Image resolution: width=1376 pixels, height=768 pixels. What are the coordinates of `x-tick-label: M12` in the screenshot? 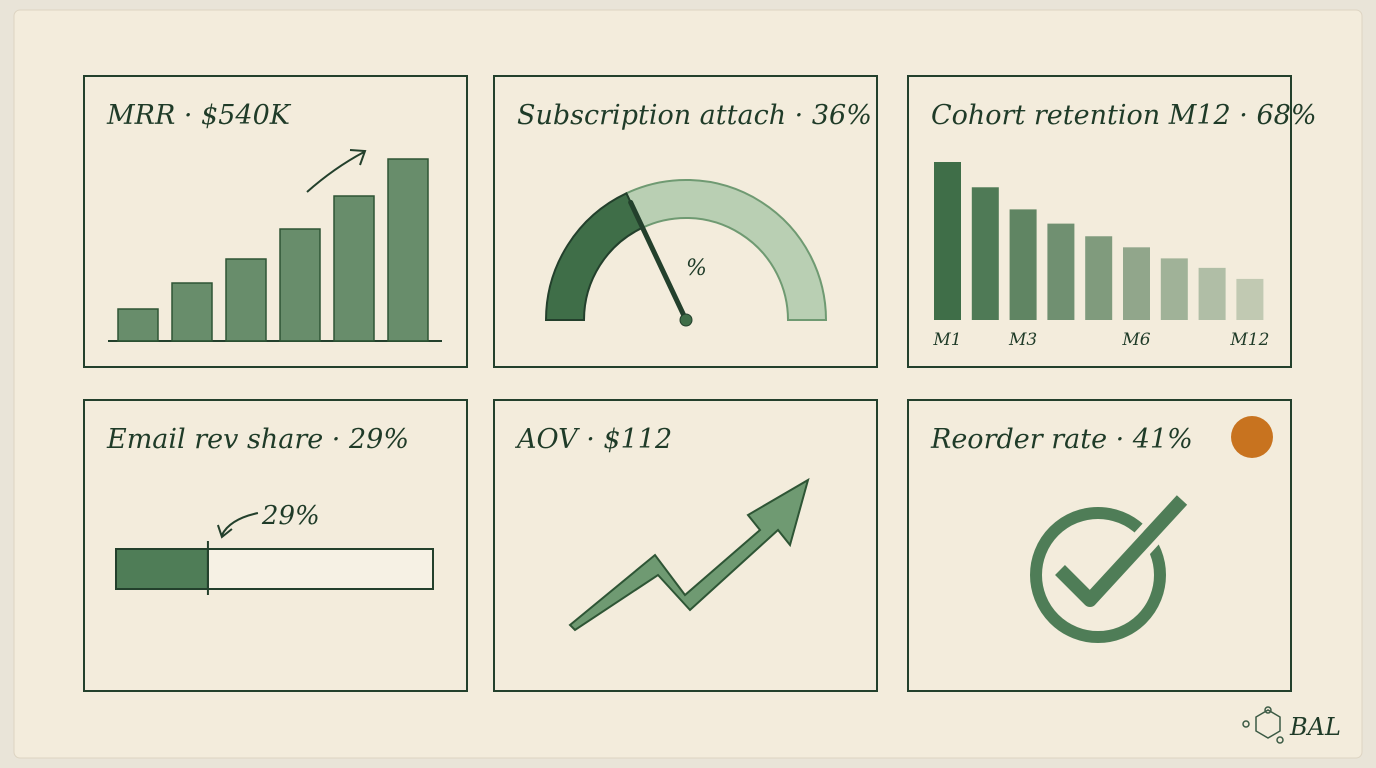 It's located at (1249, 340).